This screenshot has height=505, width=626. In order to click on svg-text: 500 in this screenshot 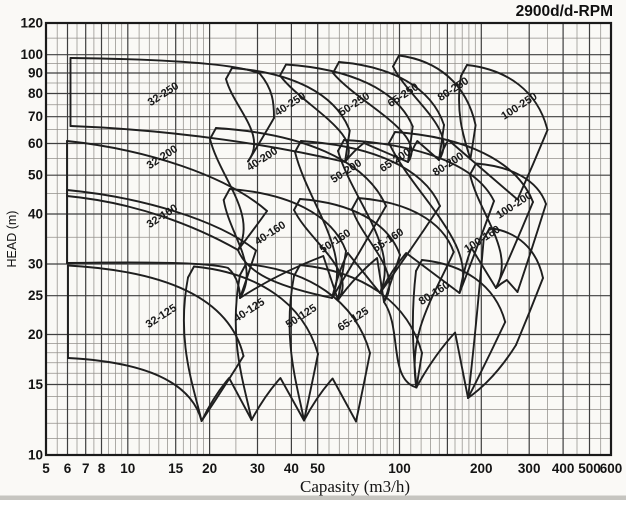, I will do `click(589, 468)`.